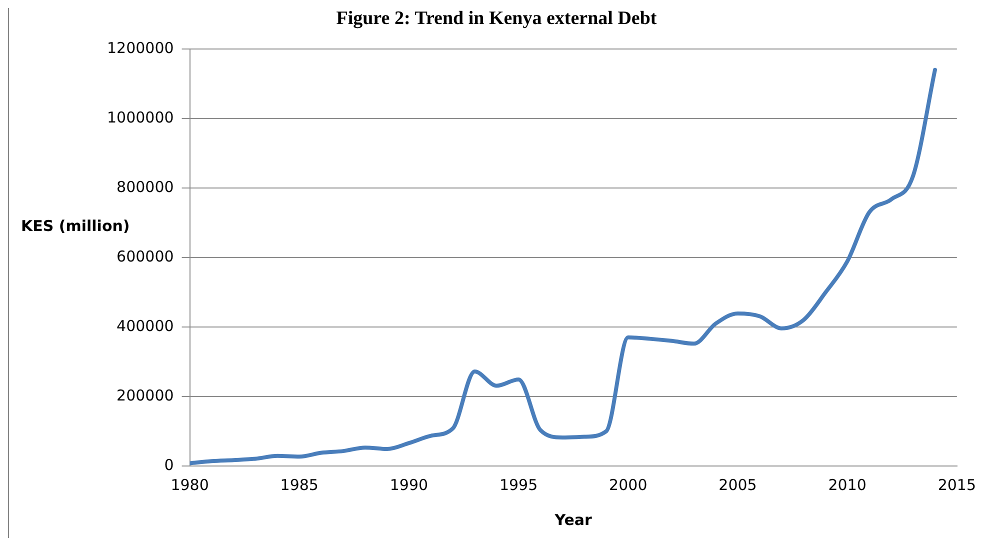 The height and width of the screenshot is (548, 991). I want to click on y-tick-label: 600000, so click(145, 256).